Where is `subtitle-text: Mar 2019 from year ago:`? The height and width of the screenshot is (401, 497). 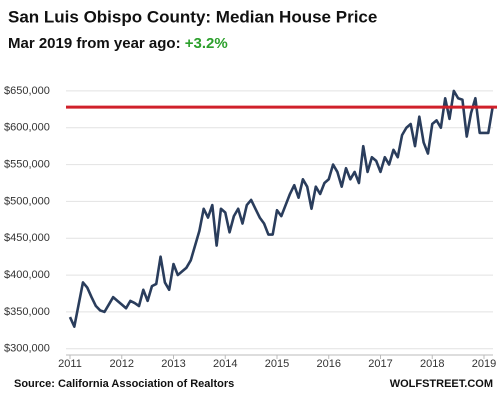 subtitle-text: Mar 2019 from year ago: is located at coordinates (94, 43).